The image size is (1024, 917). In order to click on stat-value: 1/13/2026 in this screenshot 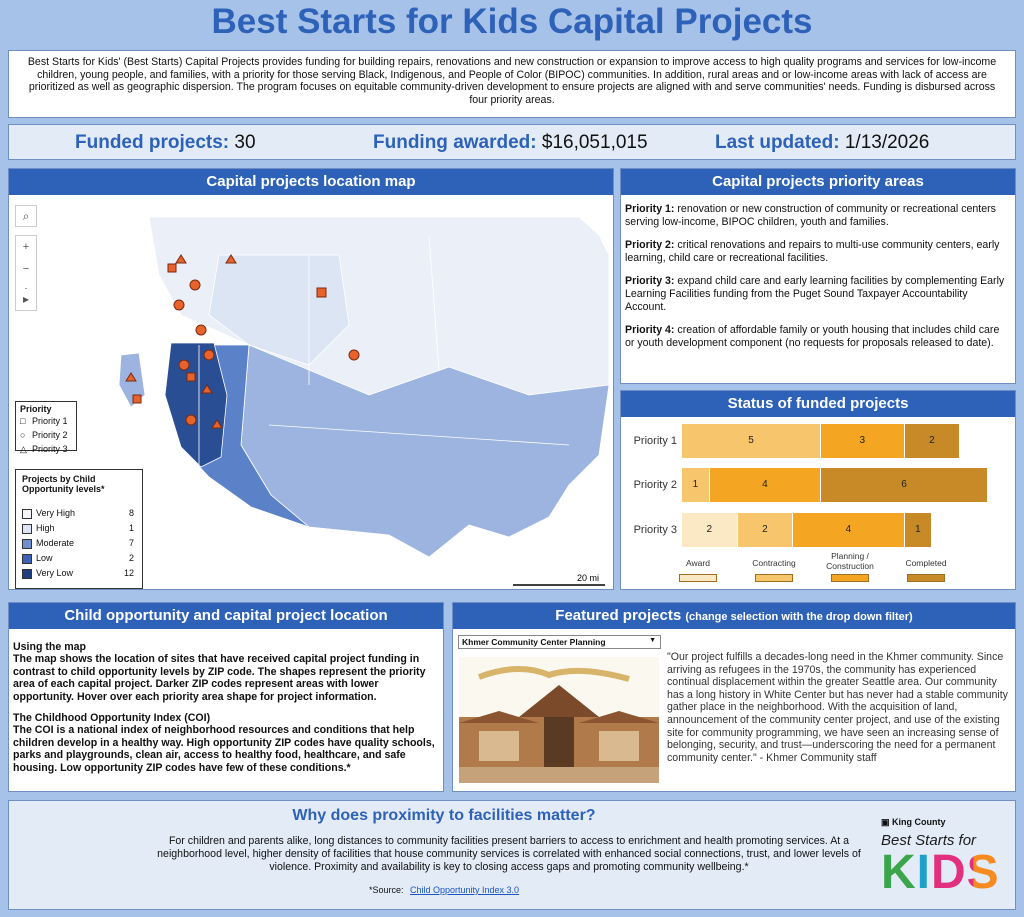, I will do `click(887, 142)`.